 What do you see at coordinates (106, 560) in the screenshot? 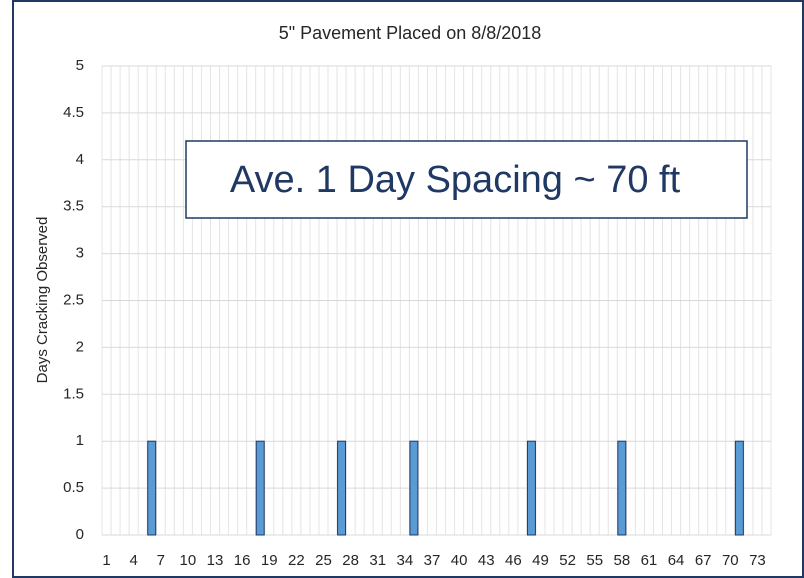
I see `x-tick-label: 1` at bounding box center [106, 560].